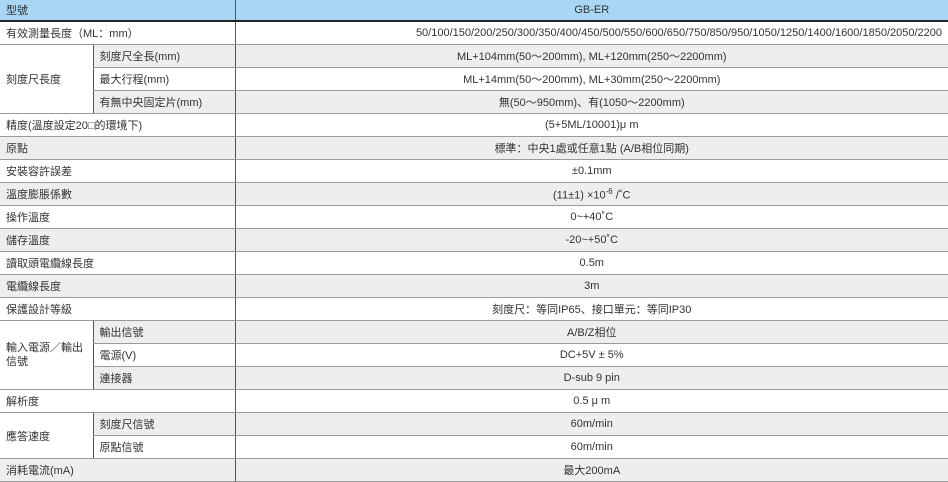 The height and width of the screenshot is (482, 948). Describe the element at coordinates (117, 11) in the screenshot. I see `header-label: 型號` at that location.